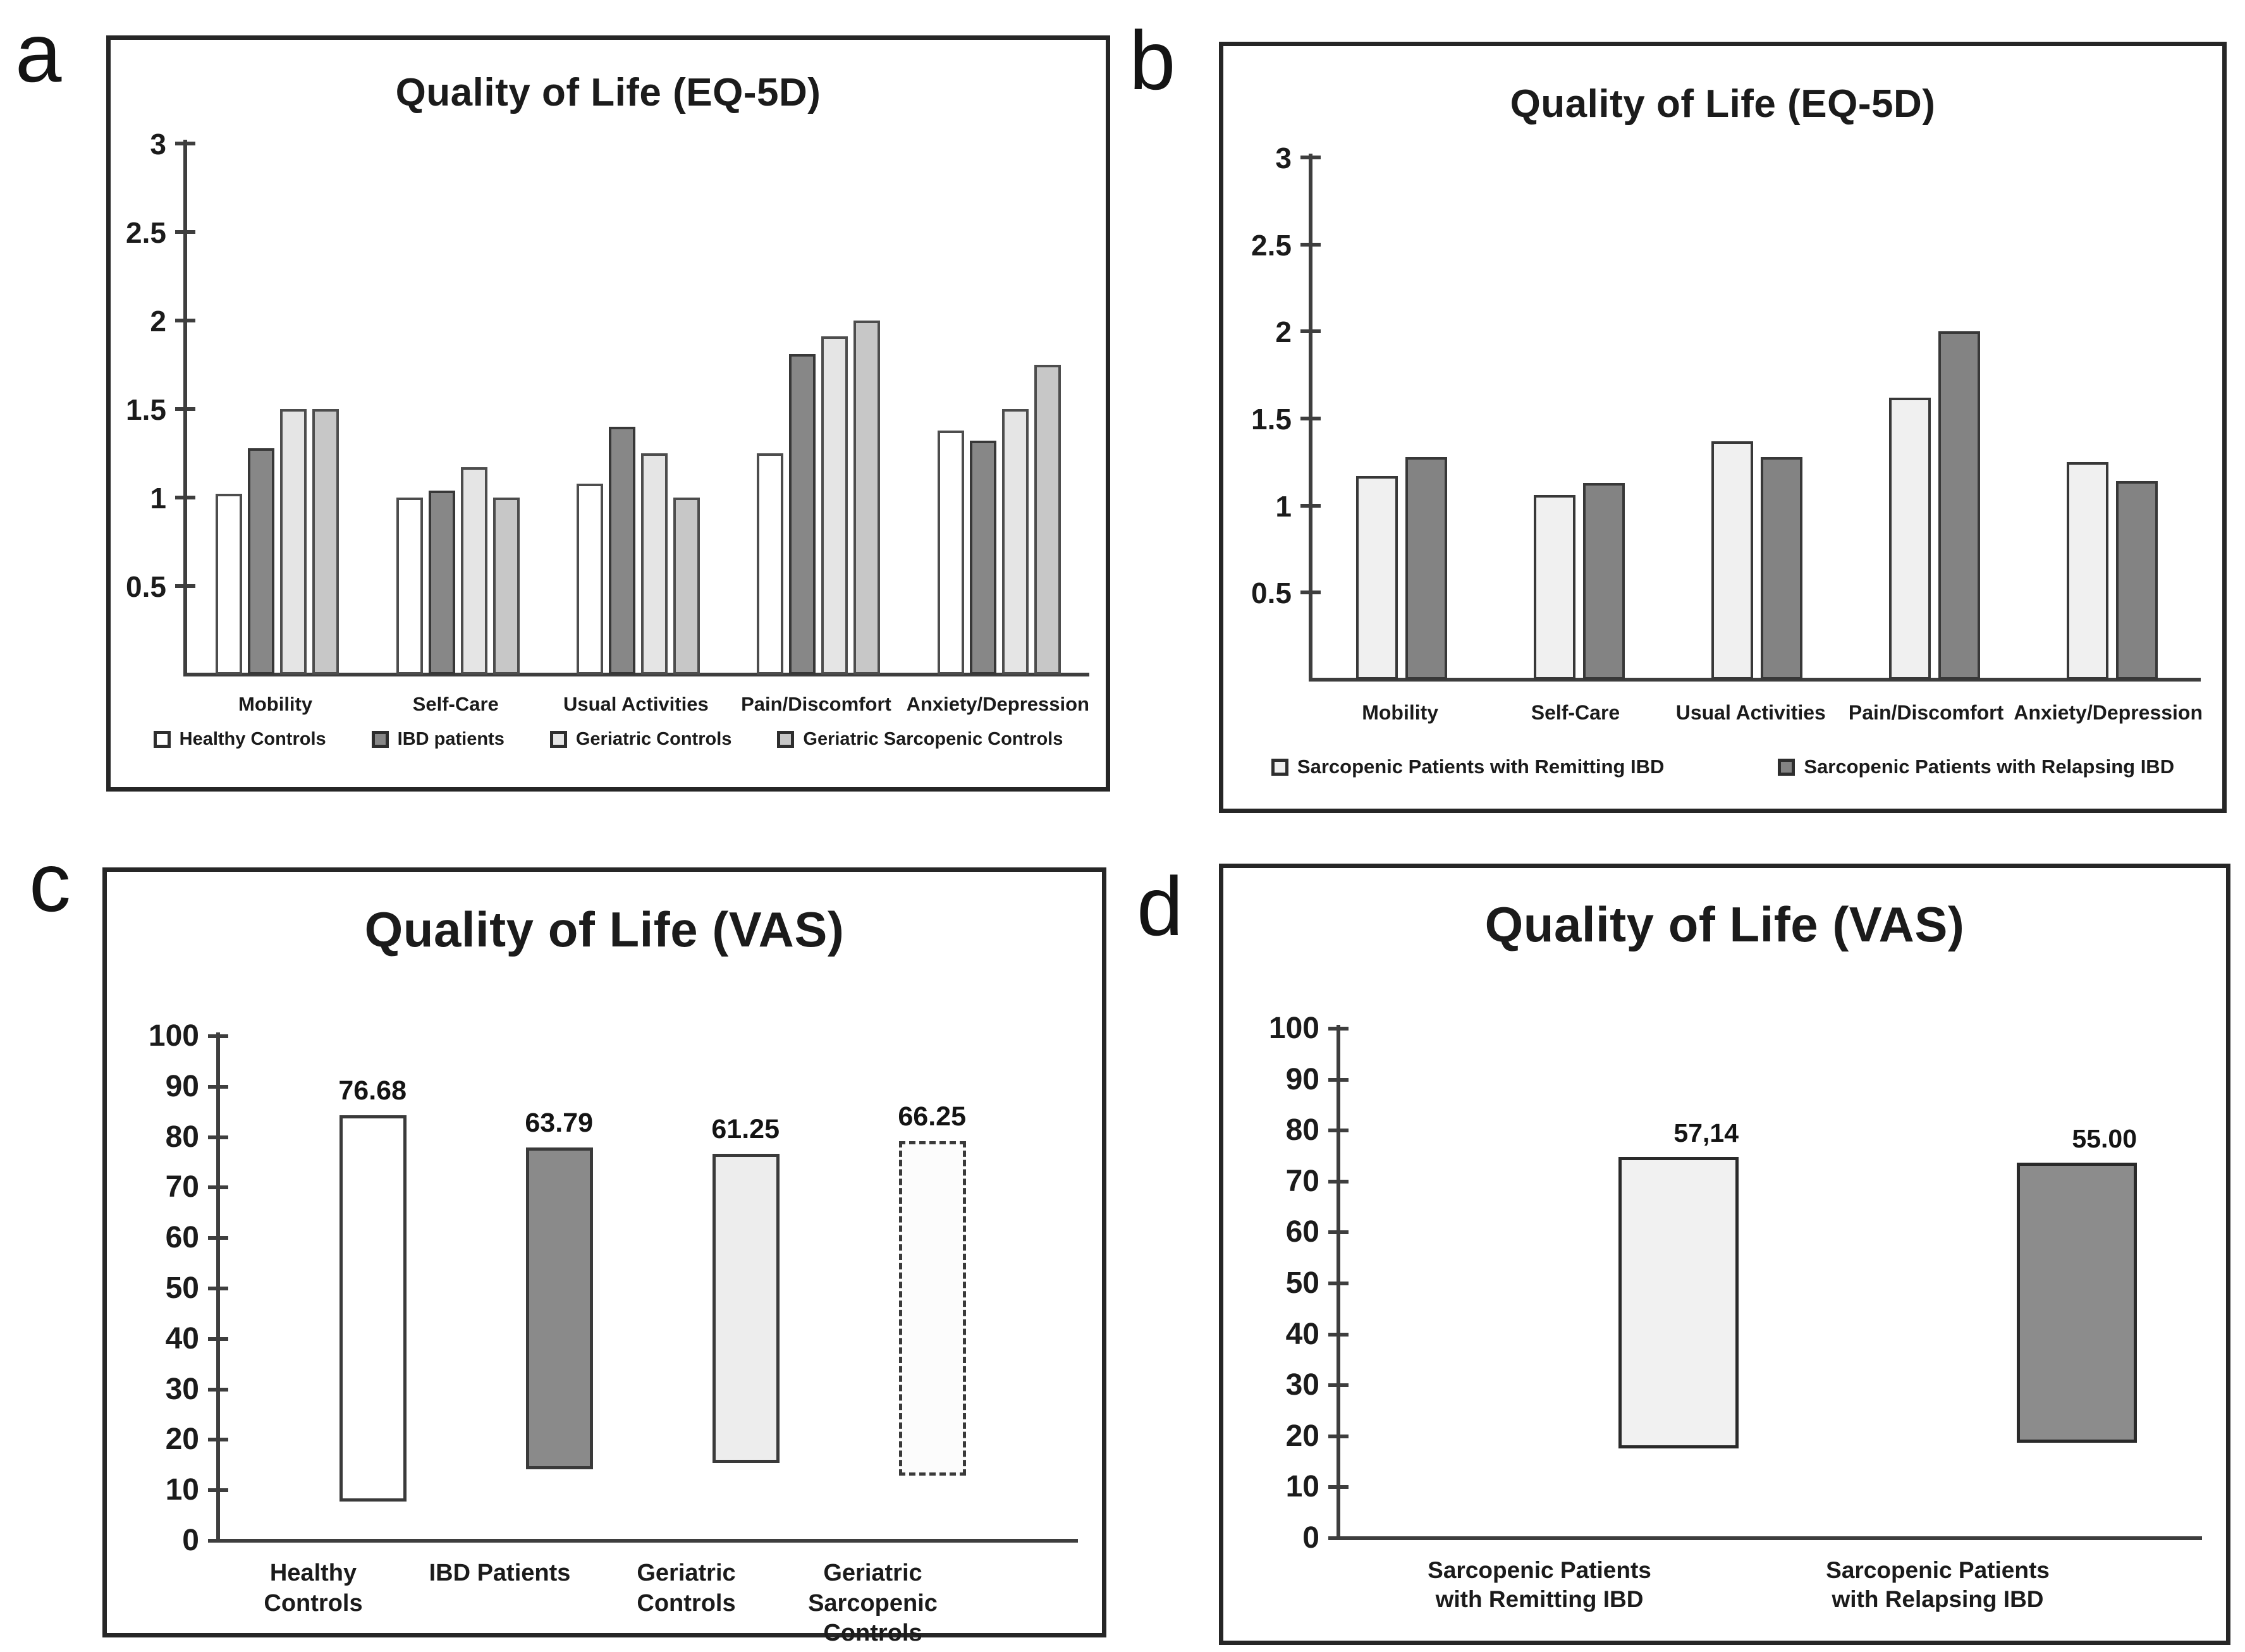  Describe the element at coordinates (50, 882) in the screenshot. I see `panel-letter-c: c` at that location.